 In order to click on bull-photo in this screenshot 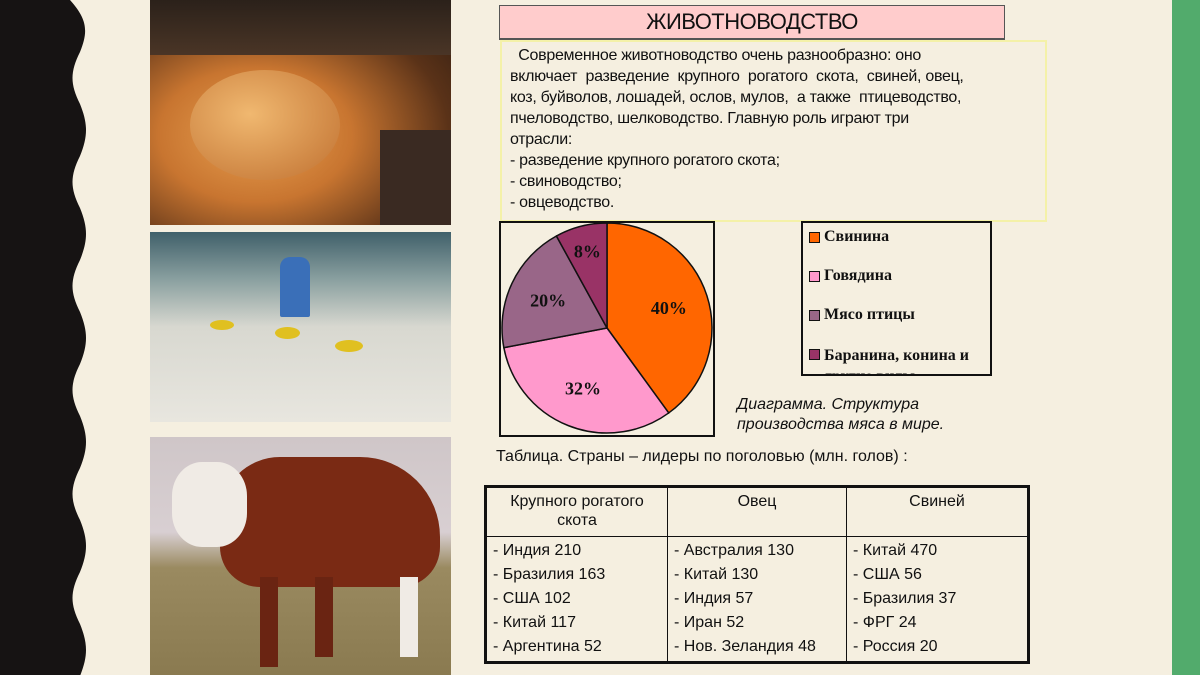, I will do `click(300, 556)`.